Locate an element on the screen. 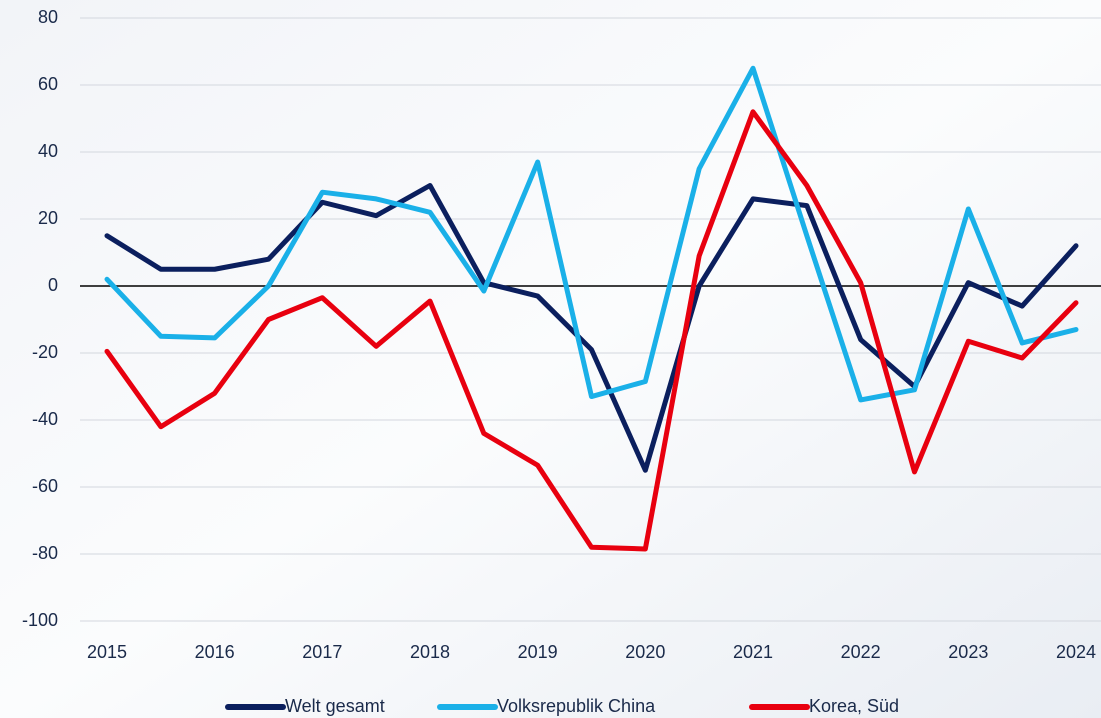 The width and height of the screenshot is (1101, 718). x-tick-label: 2024 is located at coordinates (1076, 652).